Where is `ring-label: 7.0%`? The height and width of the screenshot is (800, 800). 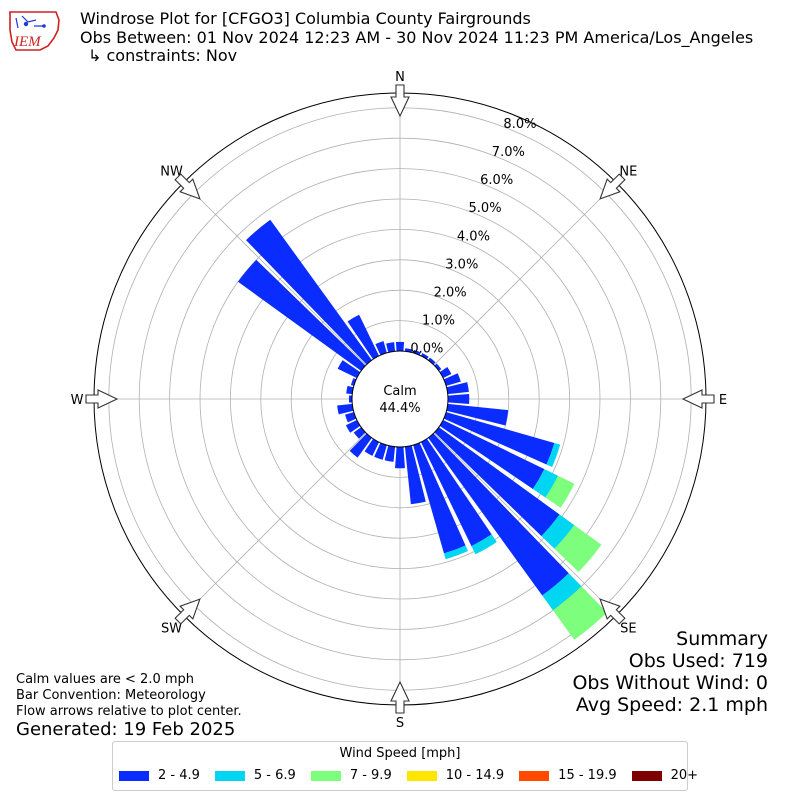
ring-label: 7.0% is located at coordinates (508, 152).